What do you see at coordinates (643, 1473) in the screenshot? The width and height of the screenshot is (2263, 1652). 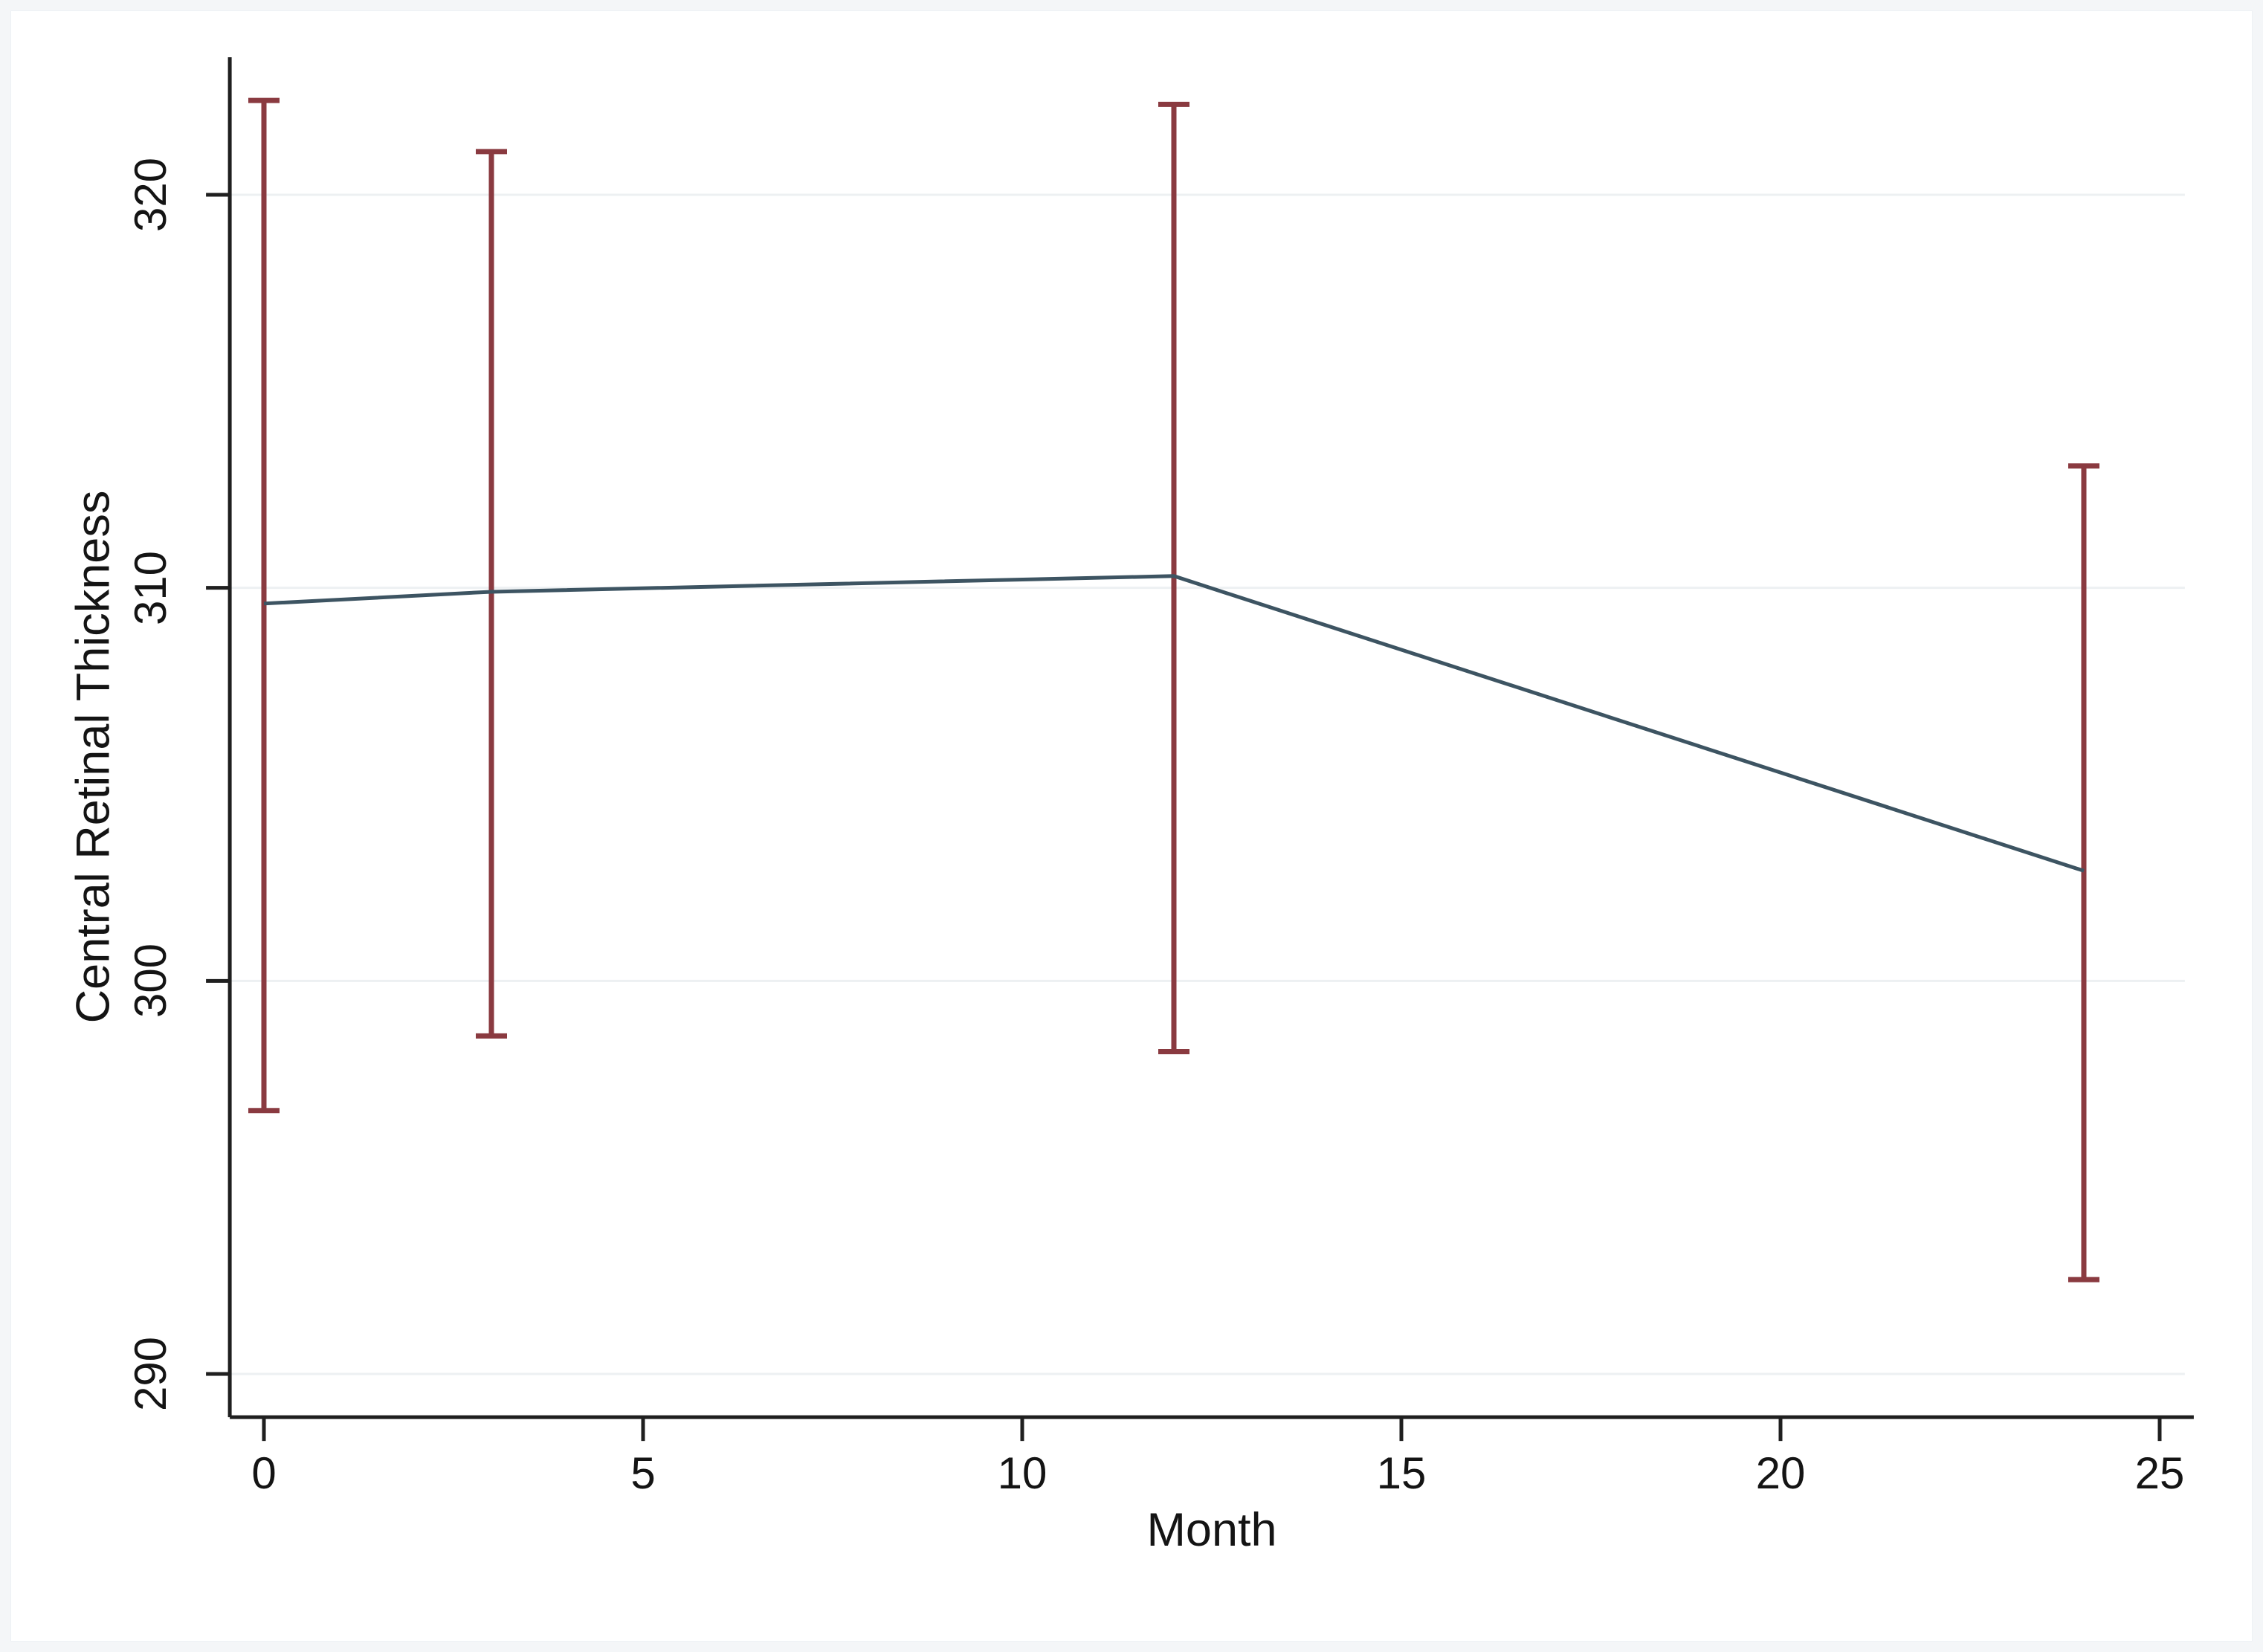 I see `x-tick-label: 5` at bounding box center [643, 1473].